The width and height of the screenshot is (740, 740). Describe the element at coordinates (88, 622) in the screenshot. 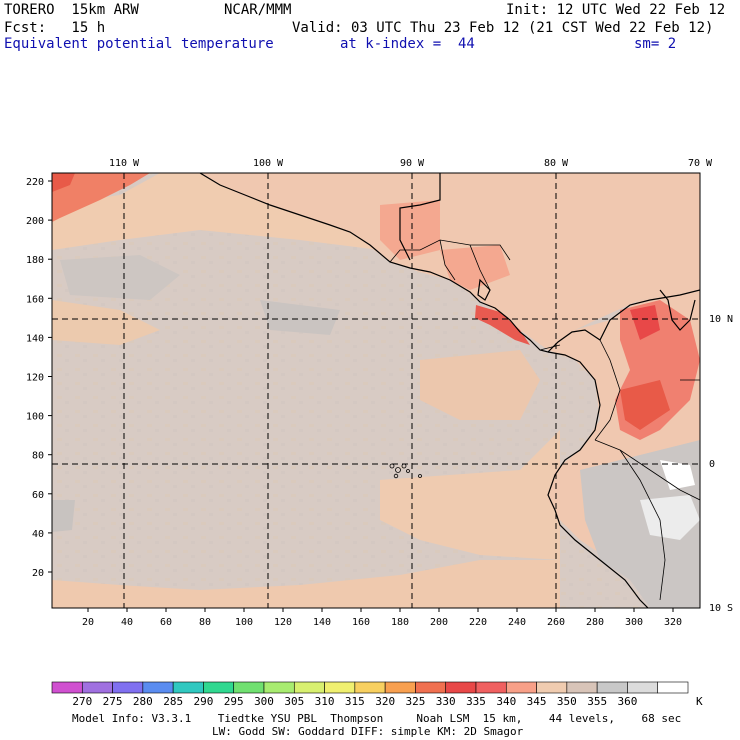

I see `x-tick-label: 20` at that location.